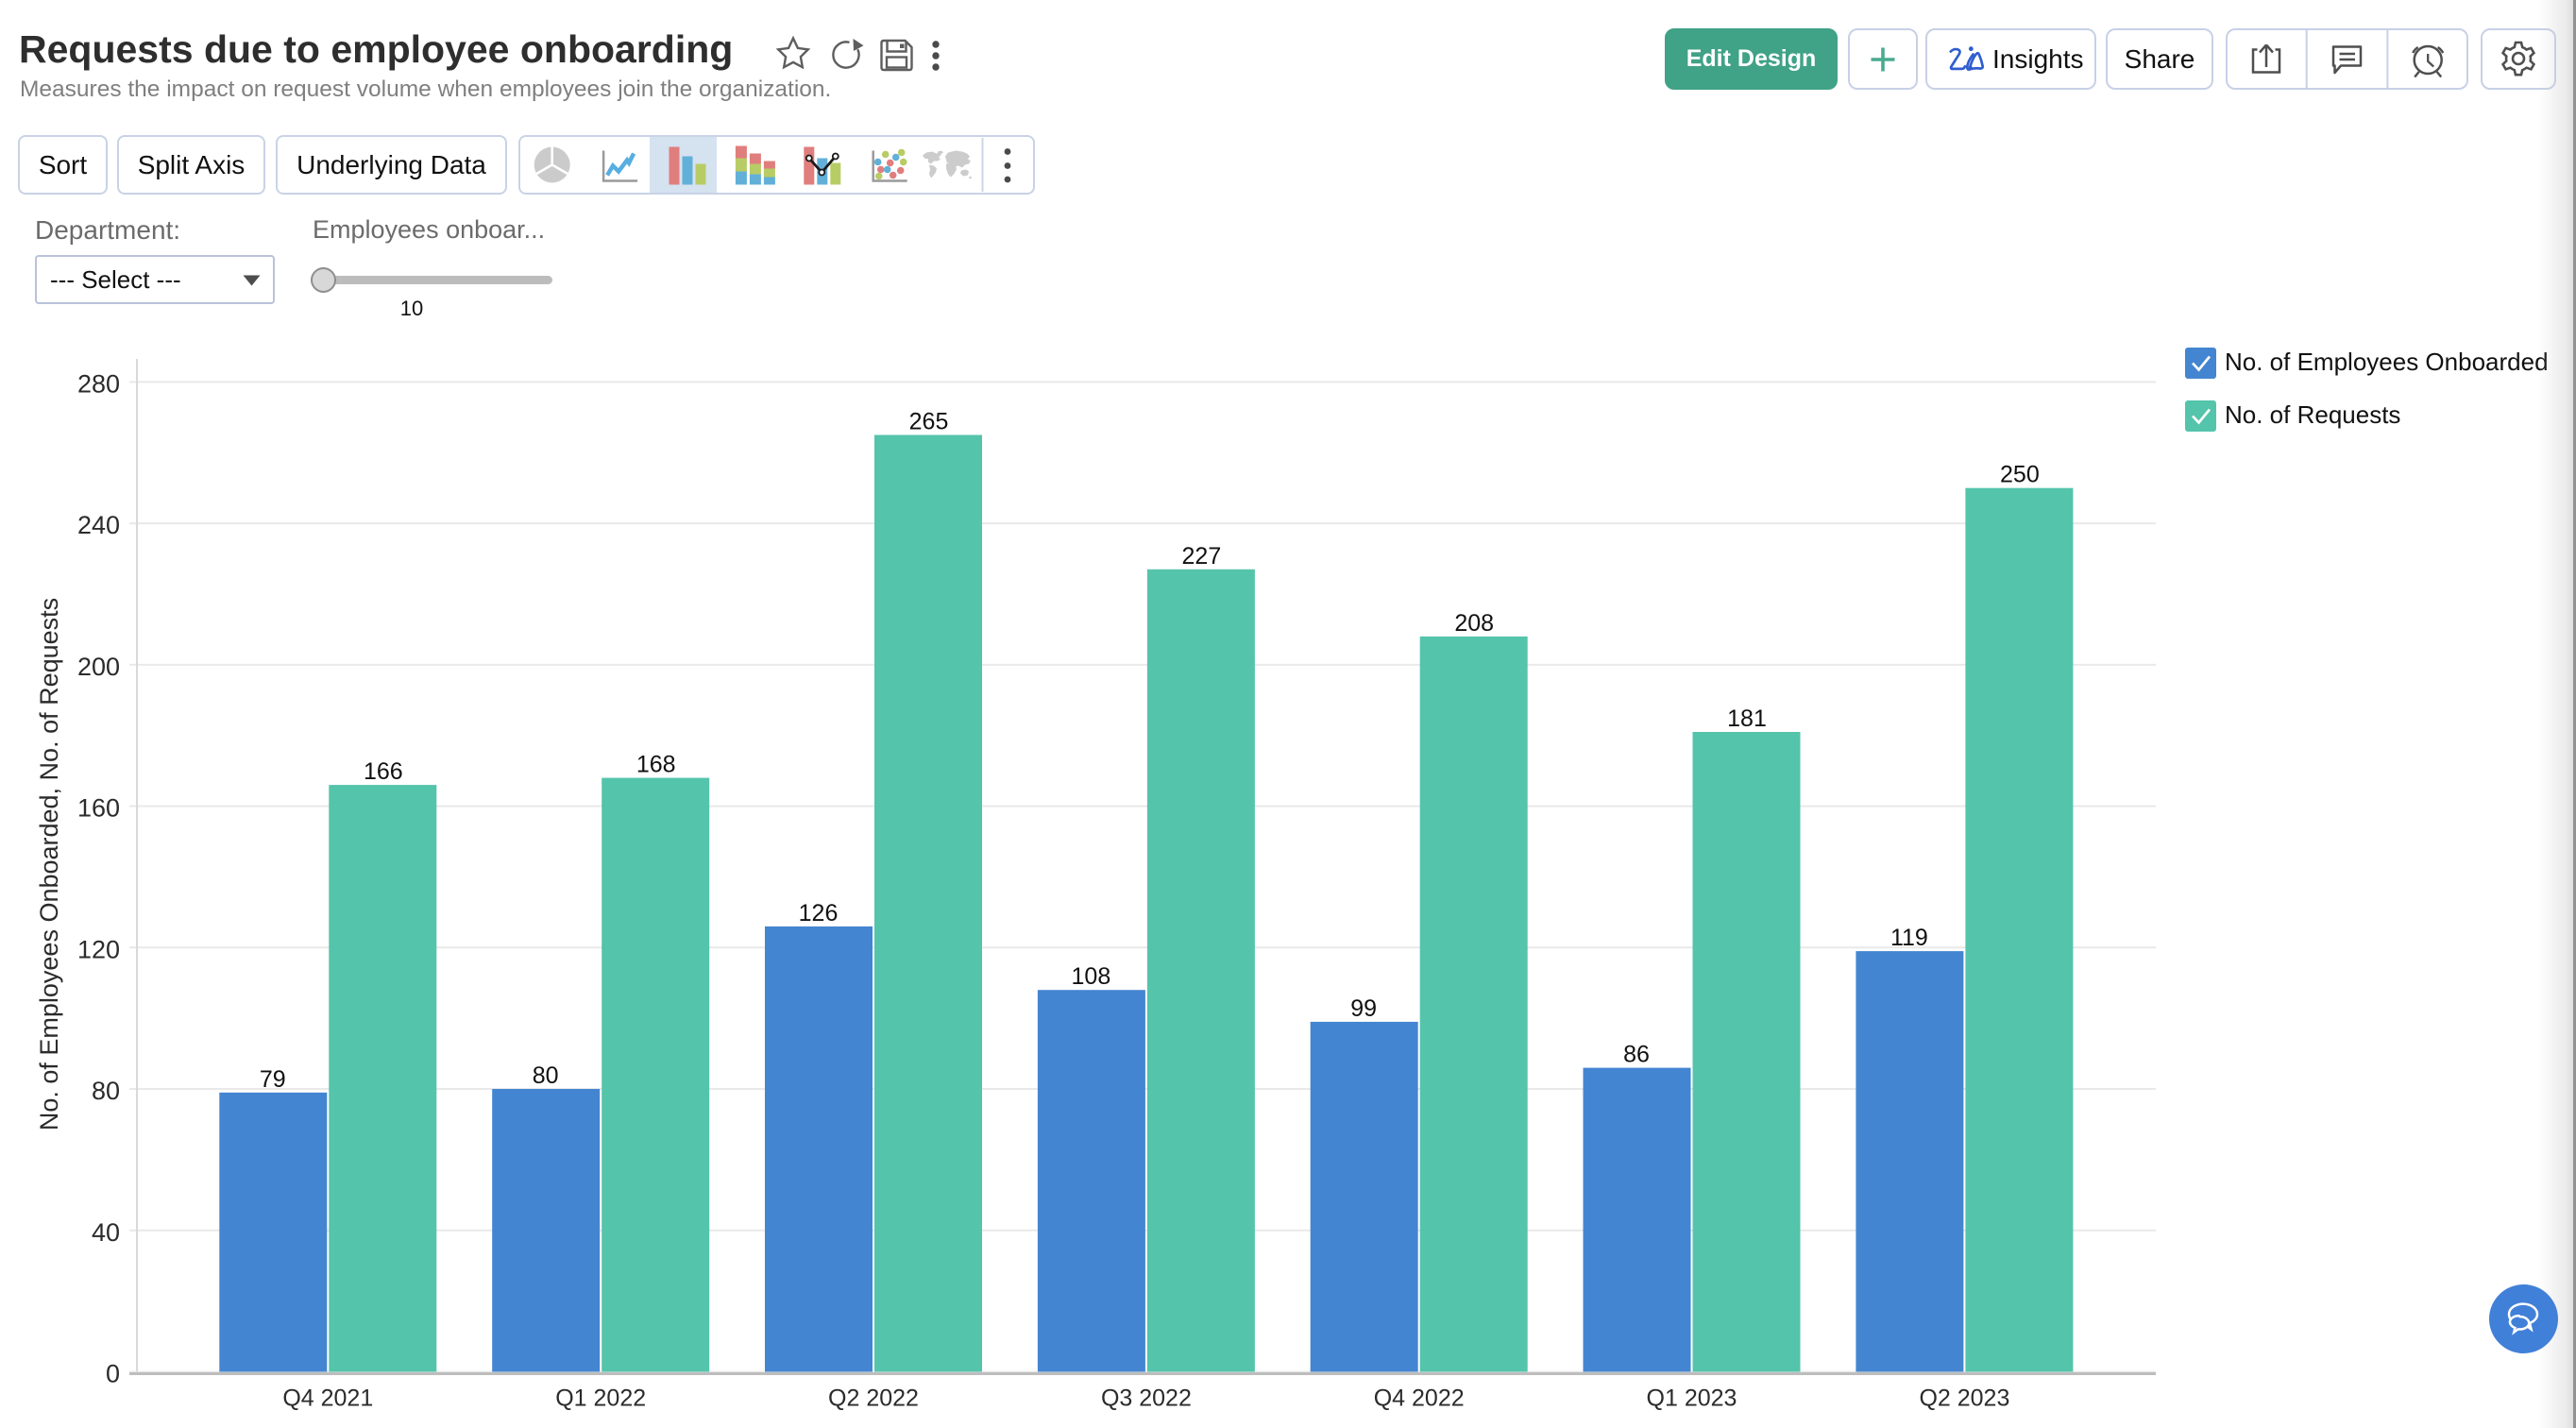 Image resolution: width=2576 pixels, height=1428 pixels. Describe the element at coordinates (1747, 719) in the screenshot. I see `svg-text: 181` at that location.